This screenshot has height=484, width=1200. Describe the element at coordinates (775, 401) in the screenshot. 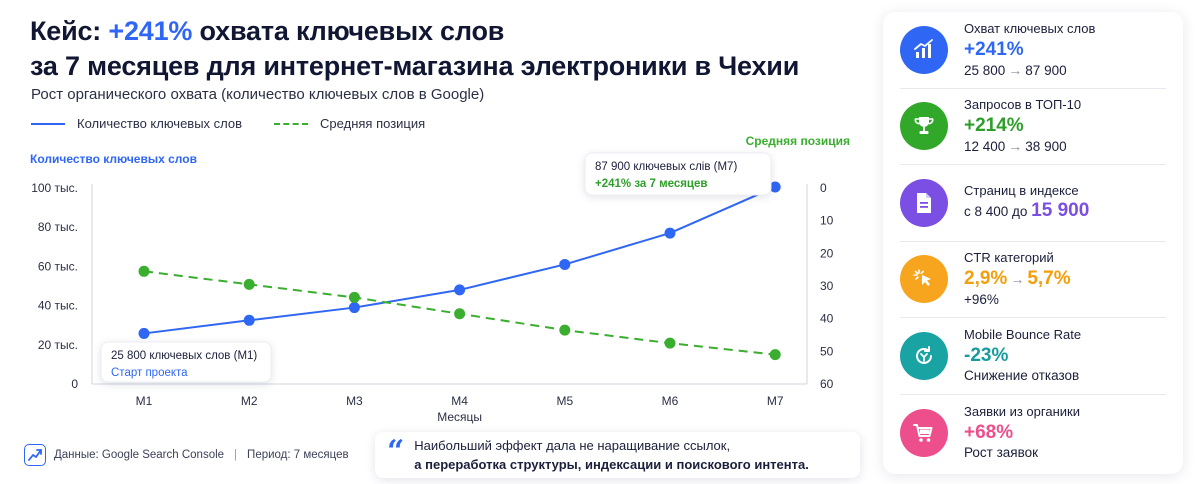

I see `x-tick-label: M7` at that location.